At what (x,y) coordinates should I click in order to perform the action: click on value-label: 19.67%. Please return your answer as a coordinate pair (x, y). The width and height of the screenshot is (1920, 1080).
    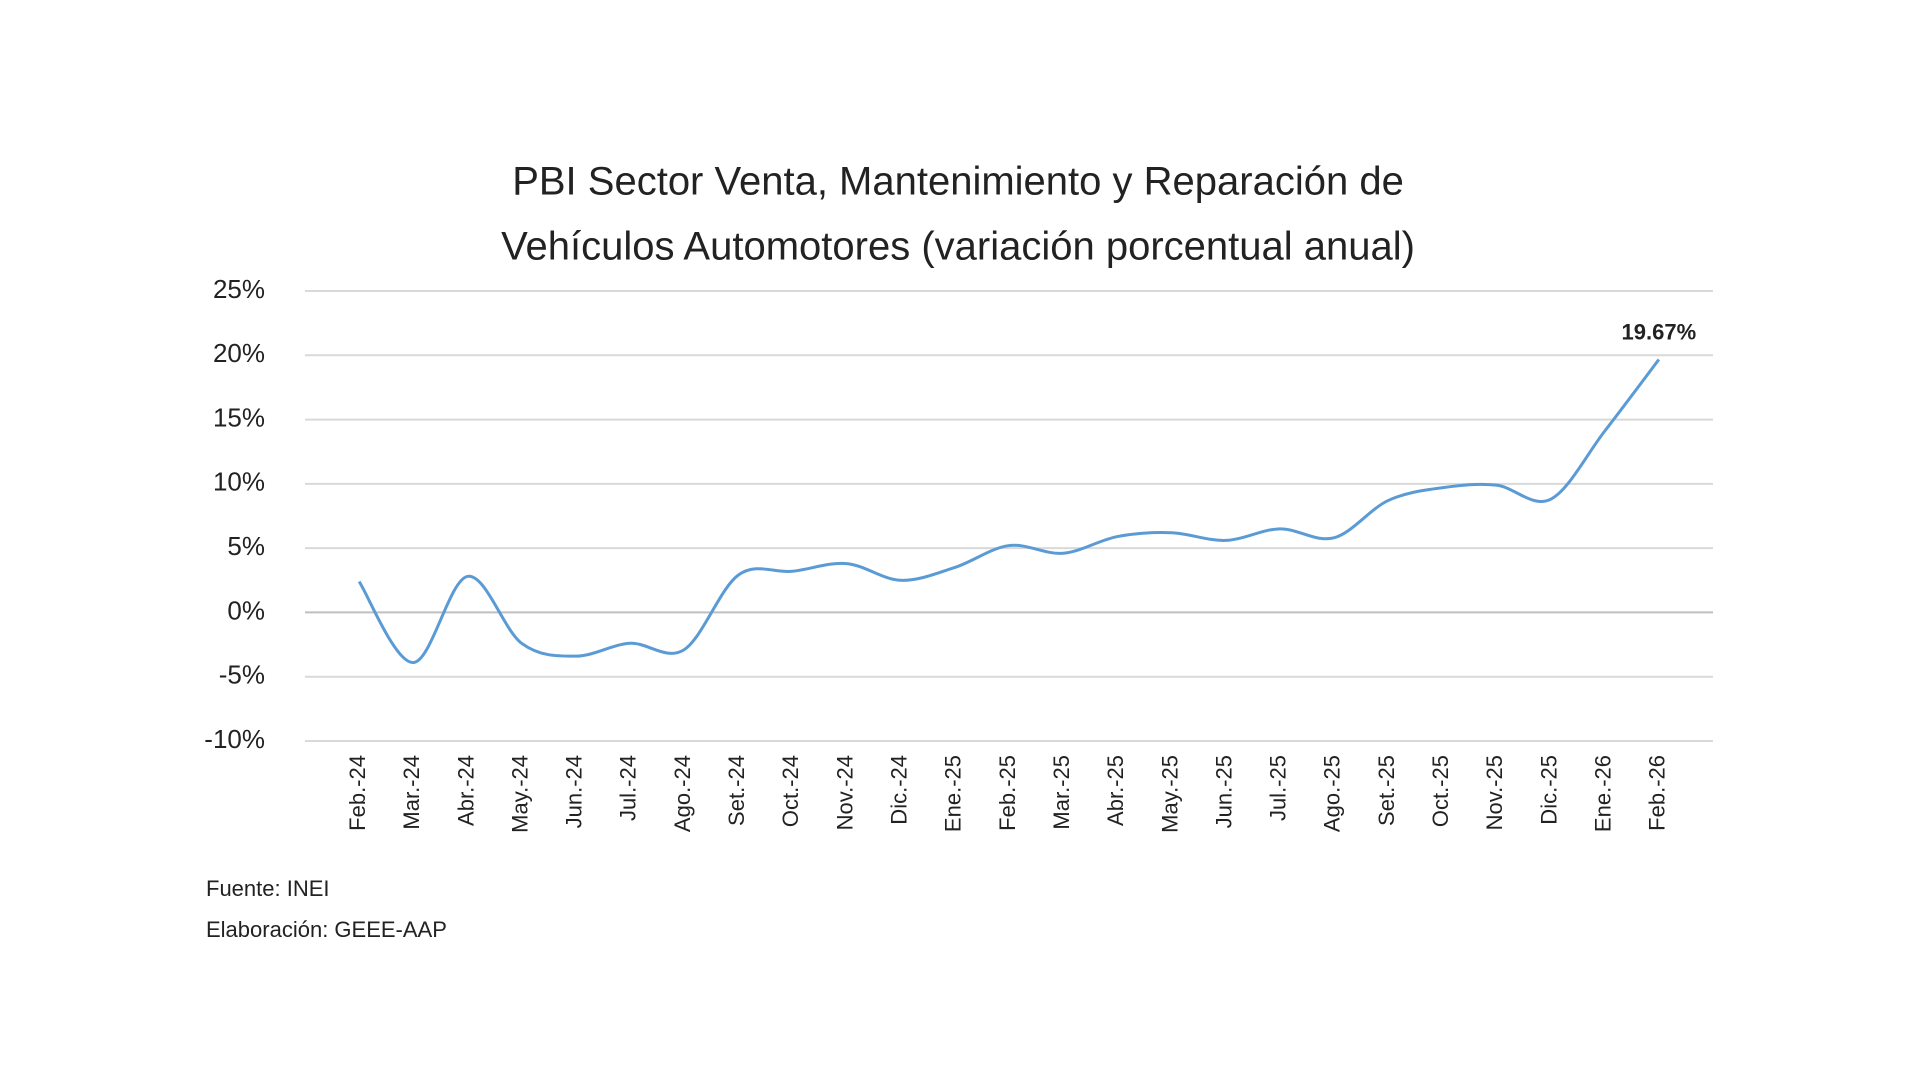
    Looking at the image, I should click on (1659, 331).